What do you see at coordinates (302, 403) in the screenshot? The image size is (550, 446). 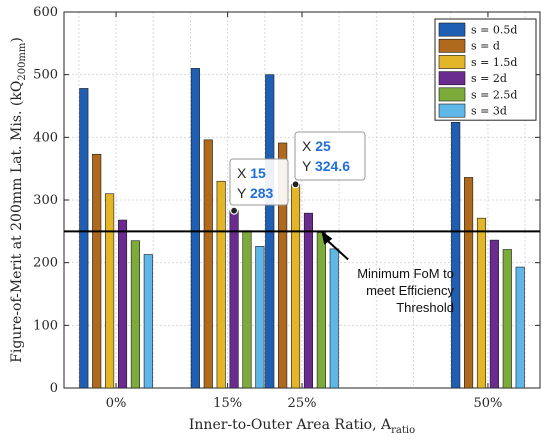 I see `x-tick-label: 25%` at bounding box center [302, 403].